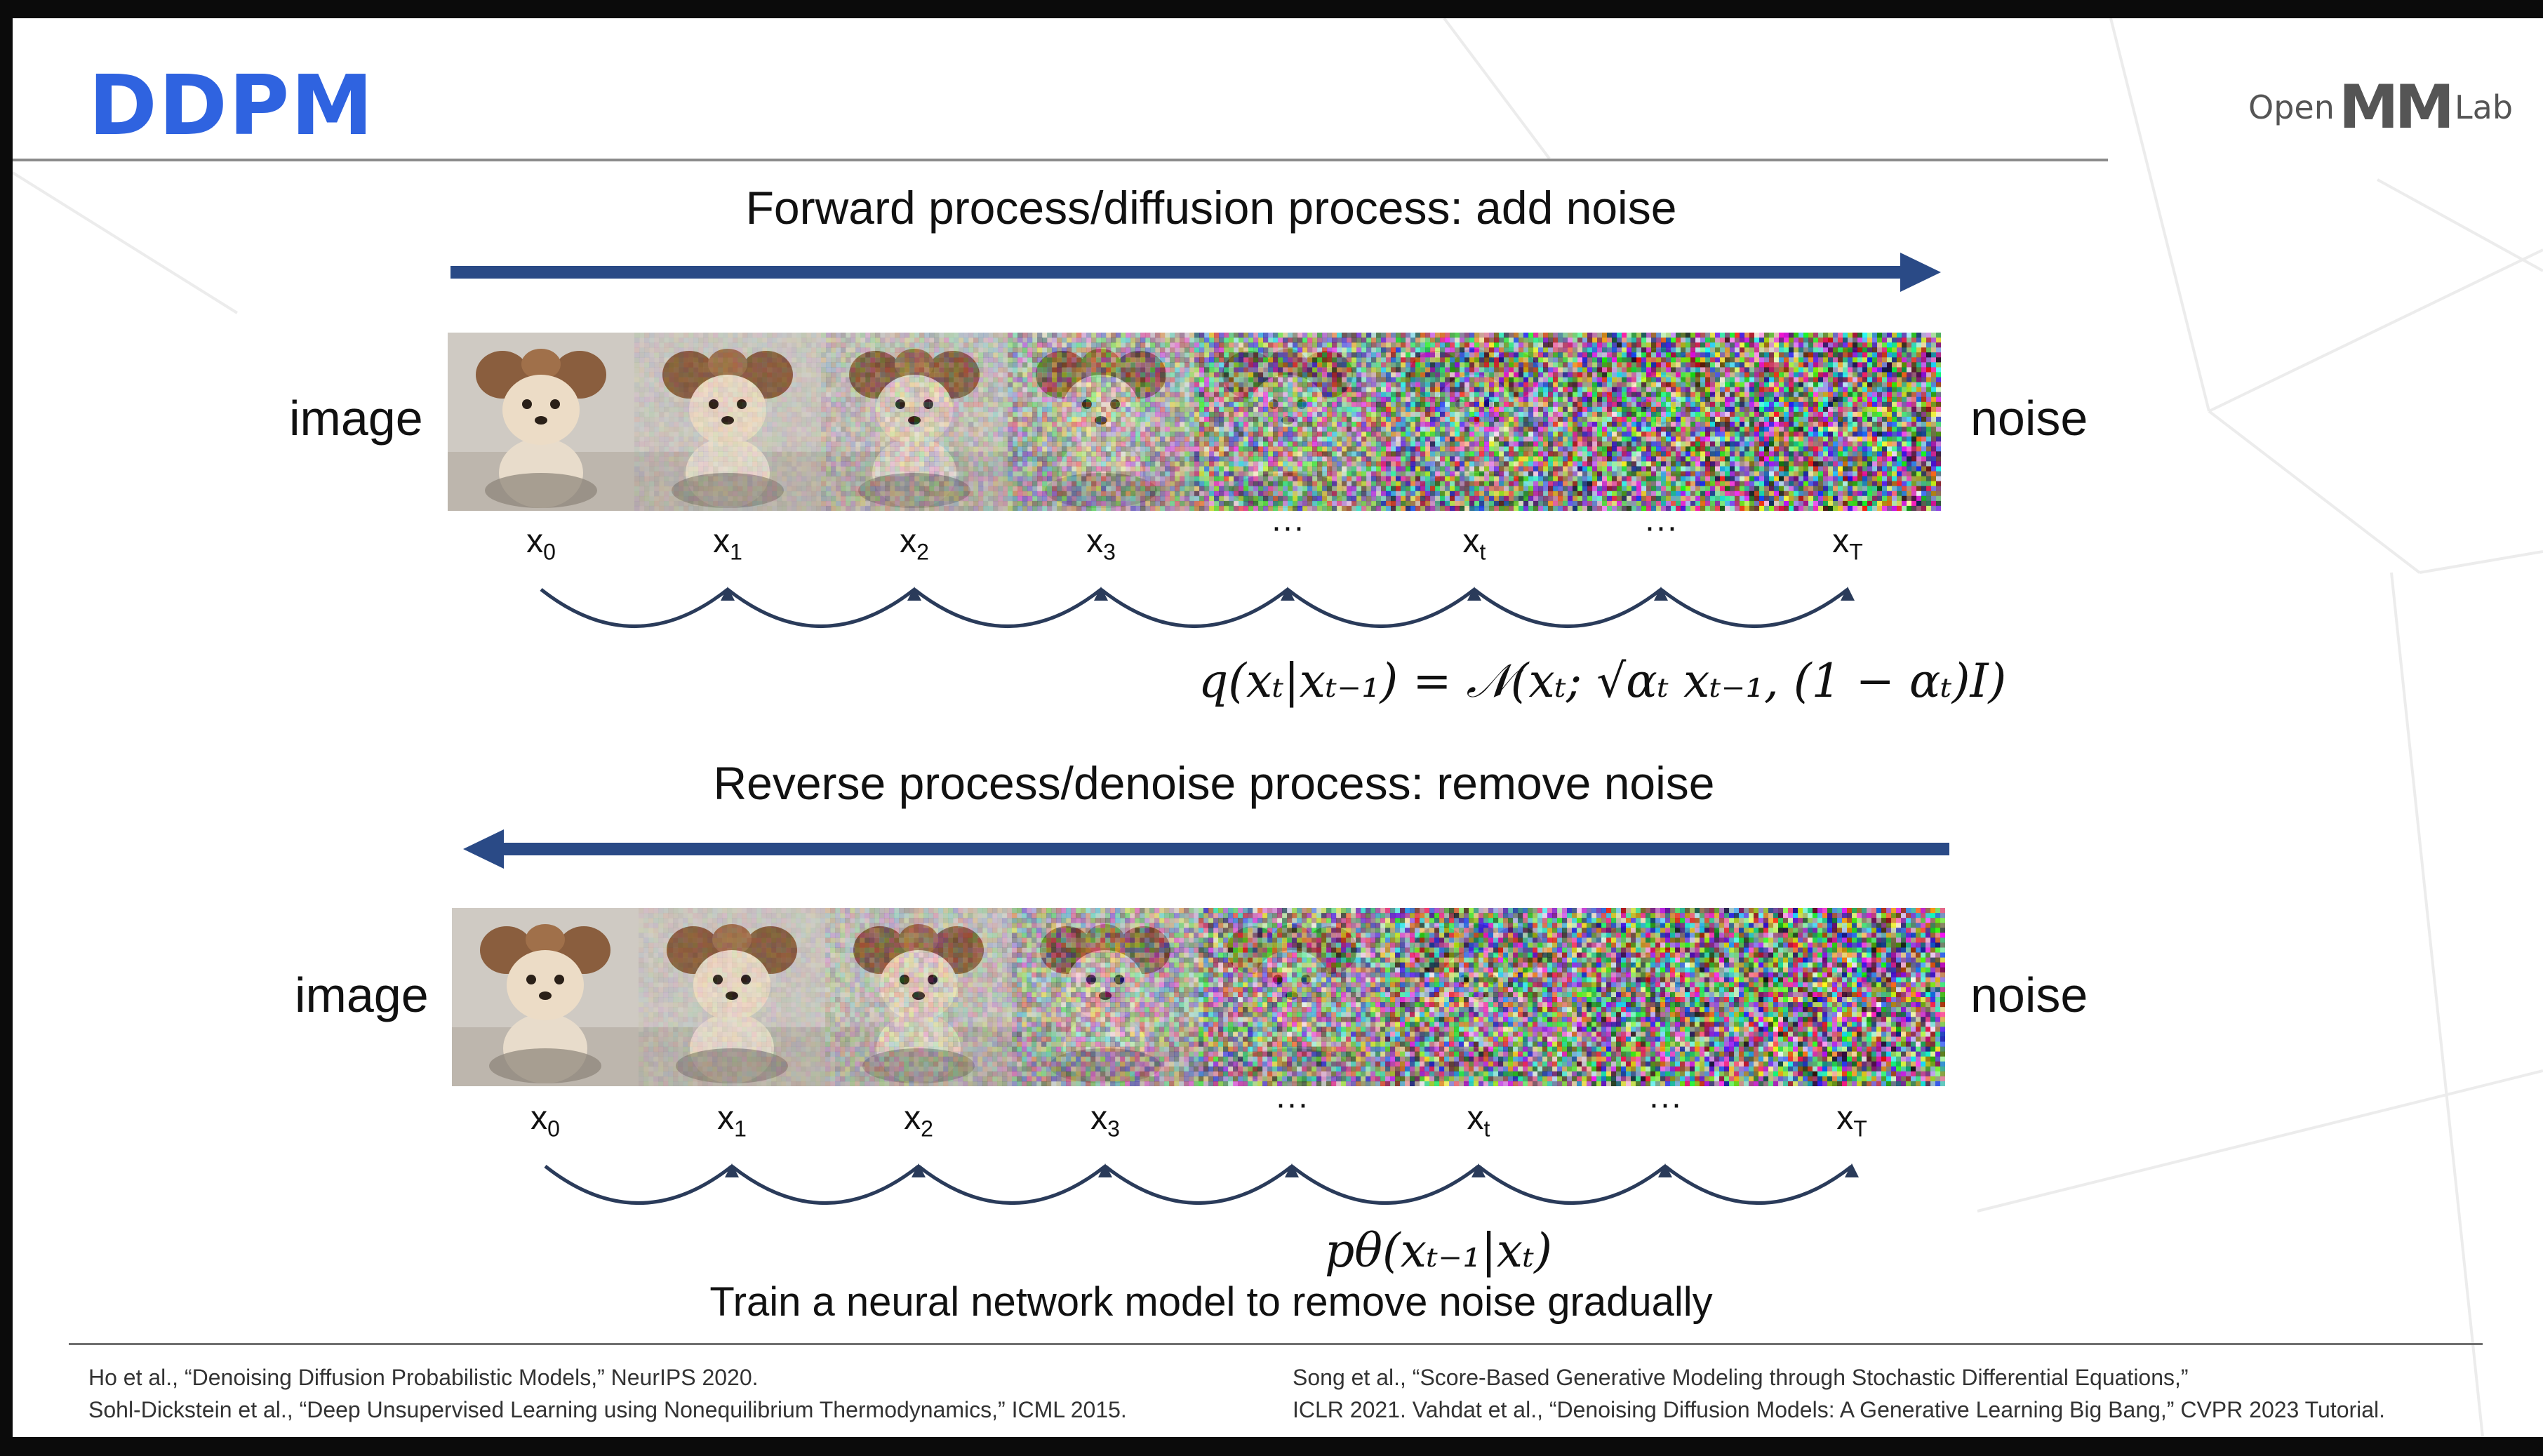  Describe the element at coordinates (1206, 849) in the screenshot. I see `reverse-arrow` at that location.